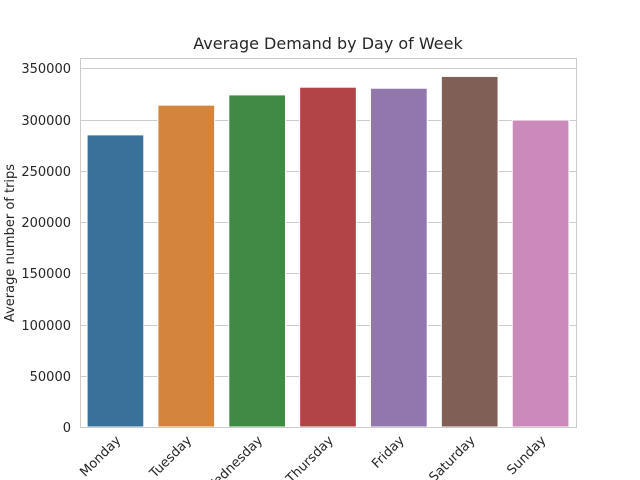 The width and height of the screenshot is (640, 480). I want to click on x-tick-label-wednesday: Wednesday, so click(234, 456).